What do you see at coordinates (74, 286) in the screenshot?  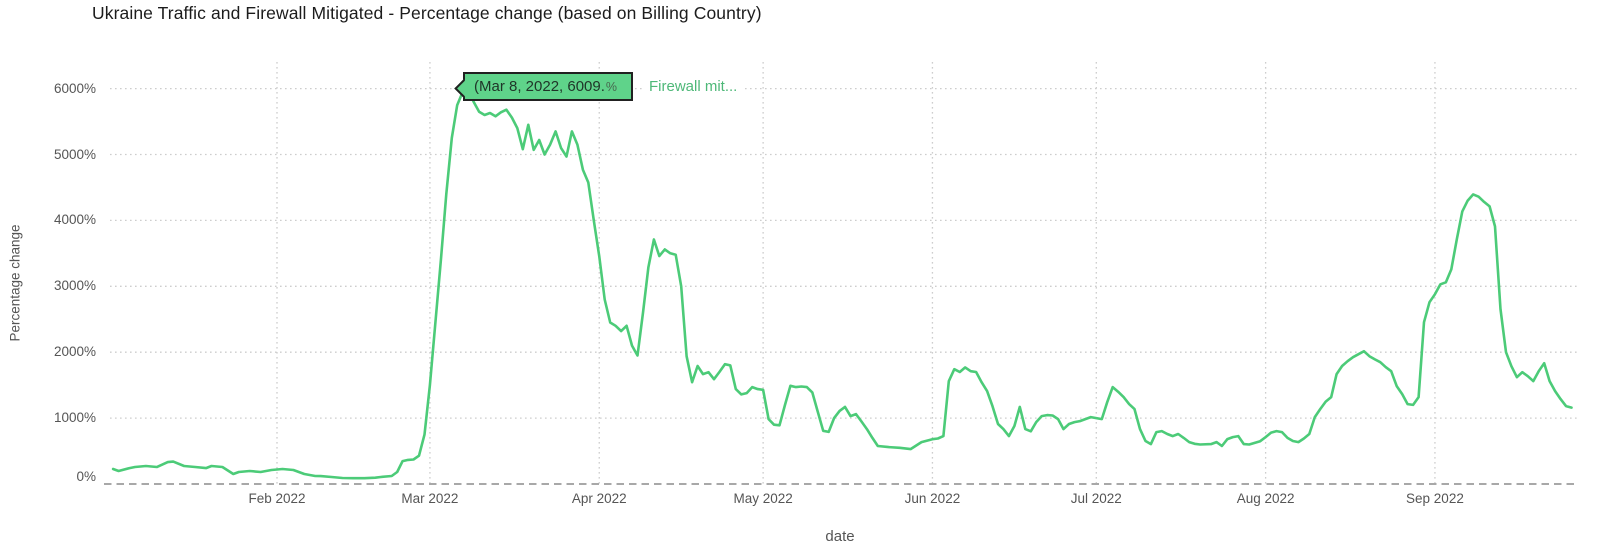 I see `y-tick-label: 3000%` at bounding box center [74, 286].